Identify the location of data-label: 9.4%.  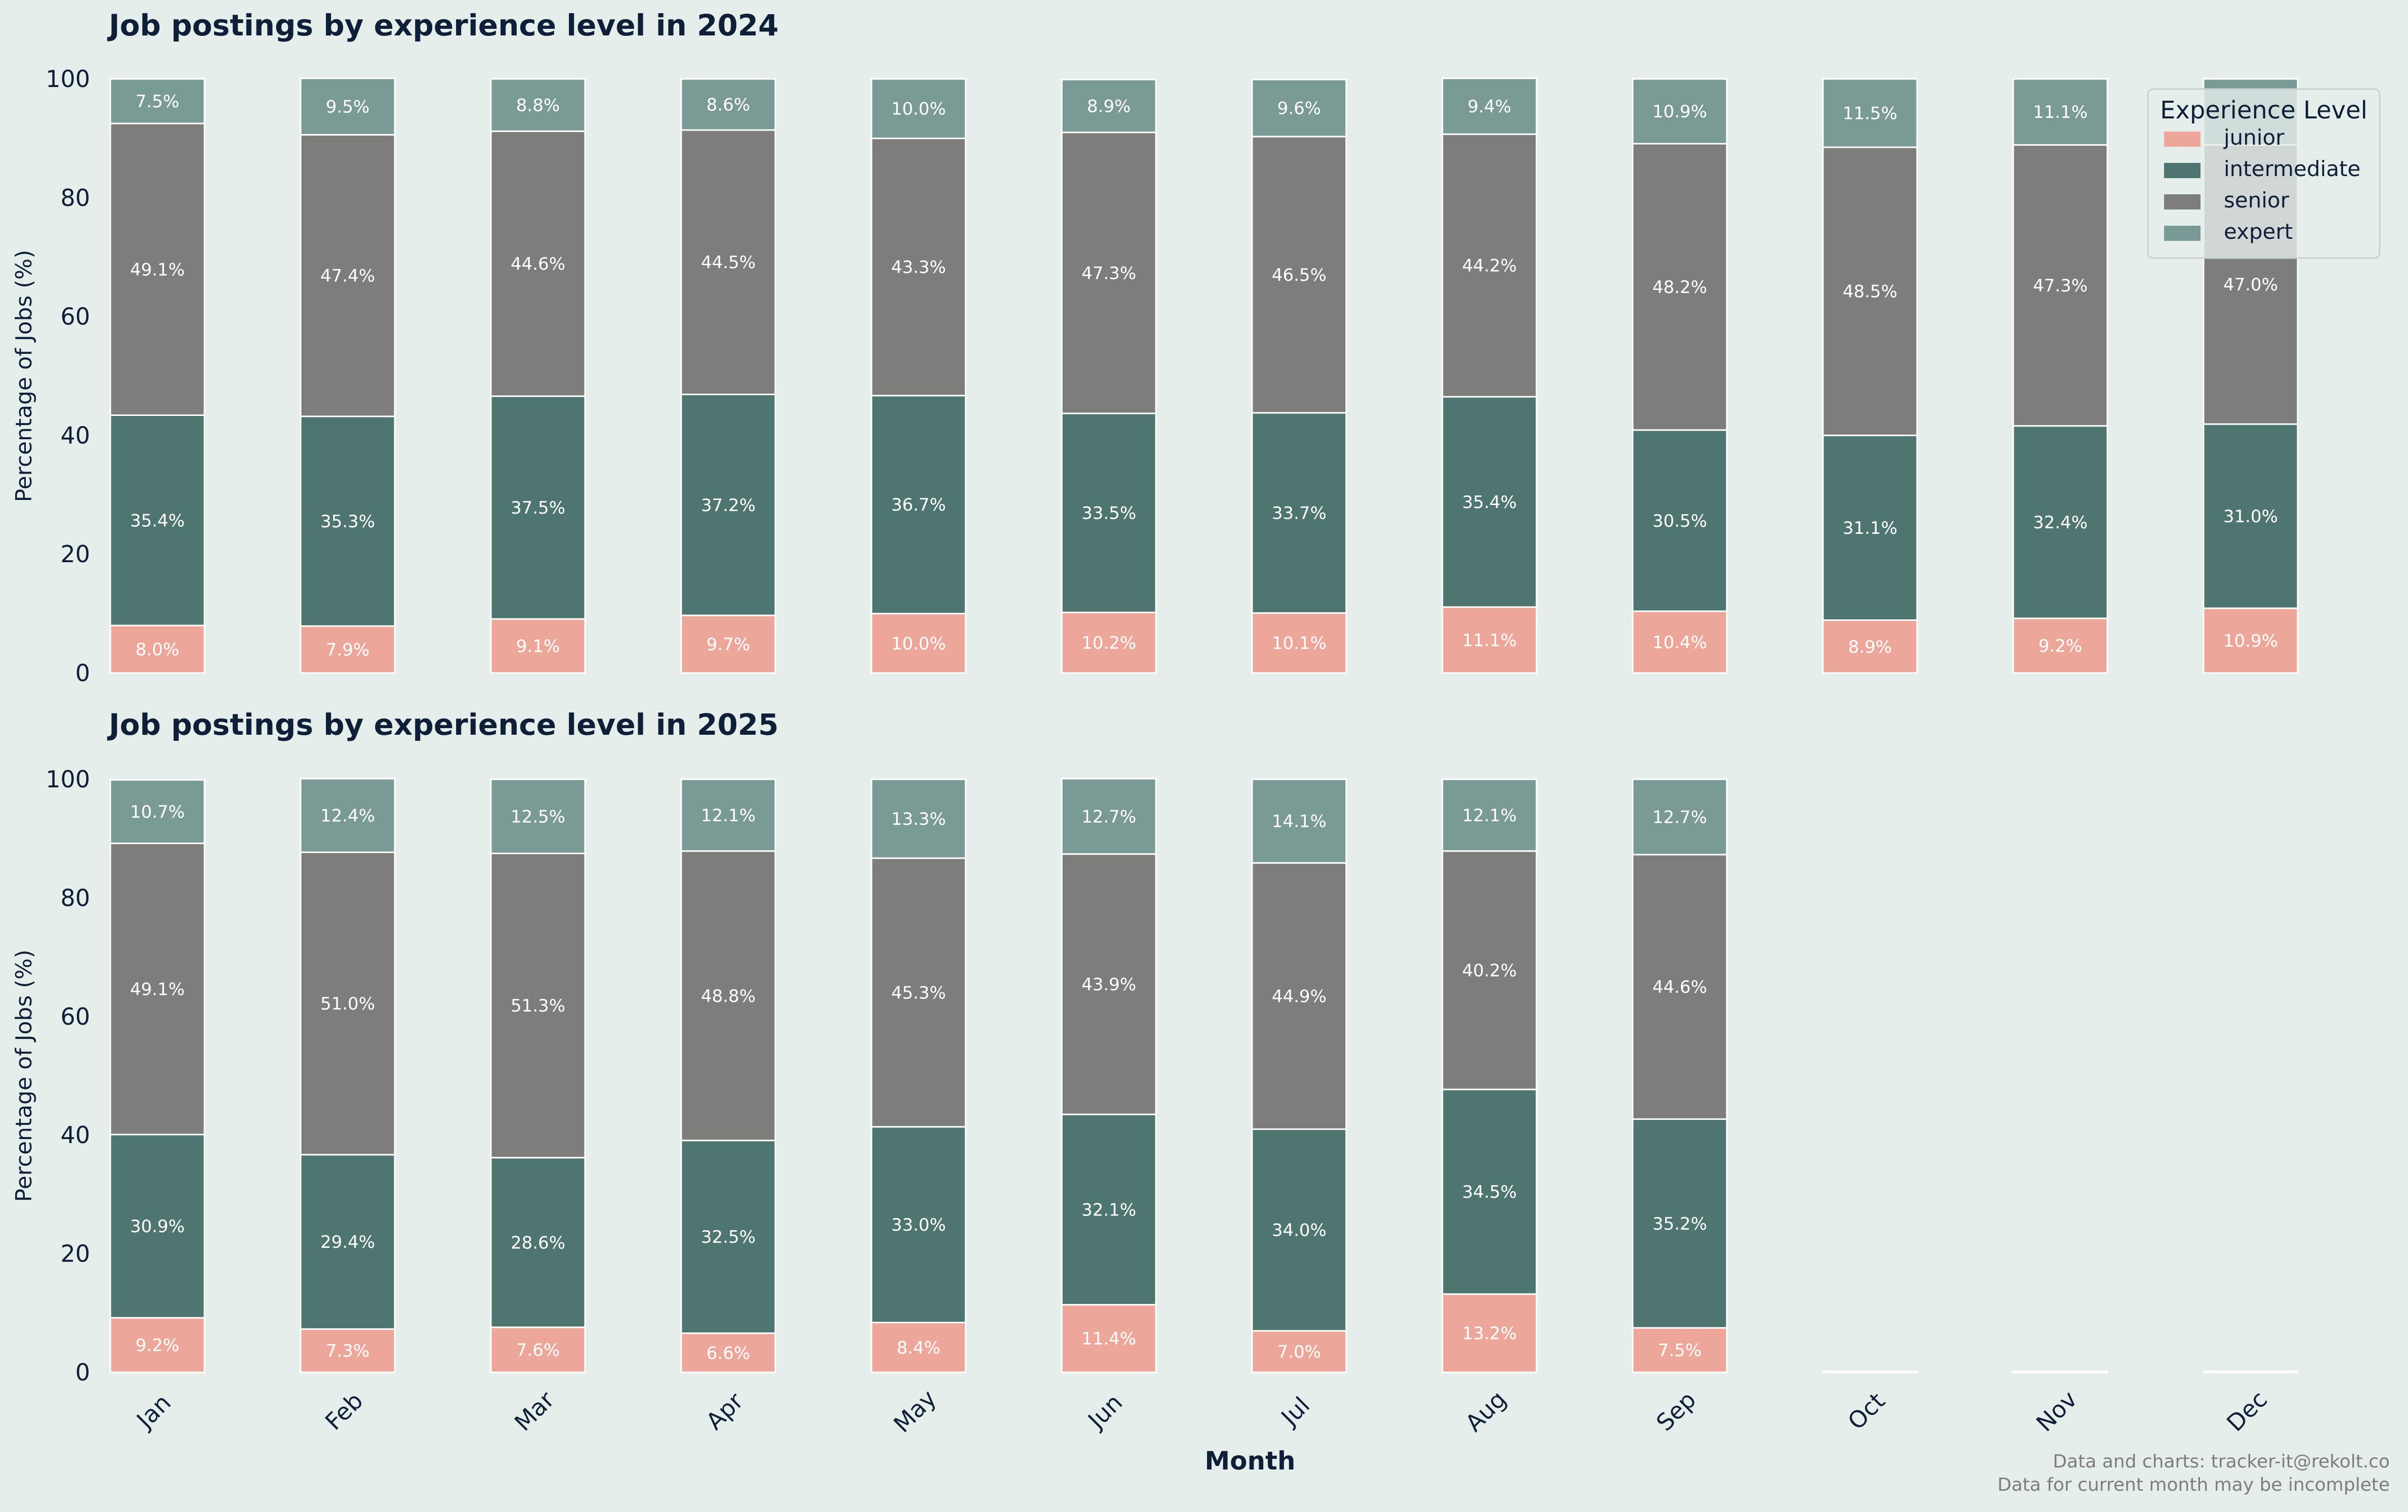
(1489, 107).